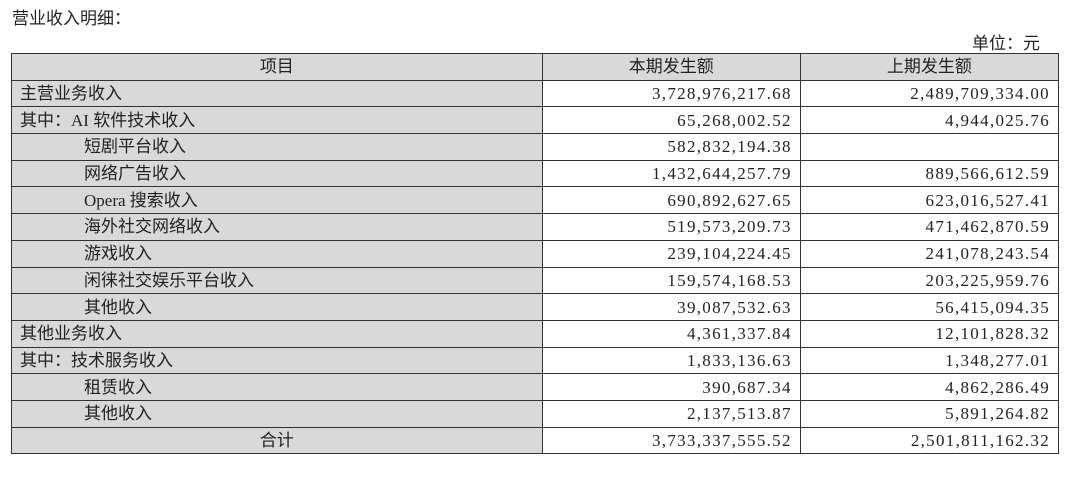 This screenshot has height=484, width=1080. Describe the element at coordinates (929, 227) in the screenshot. I see `previous-amount: 471,462,870.59` at that location.